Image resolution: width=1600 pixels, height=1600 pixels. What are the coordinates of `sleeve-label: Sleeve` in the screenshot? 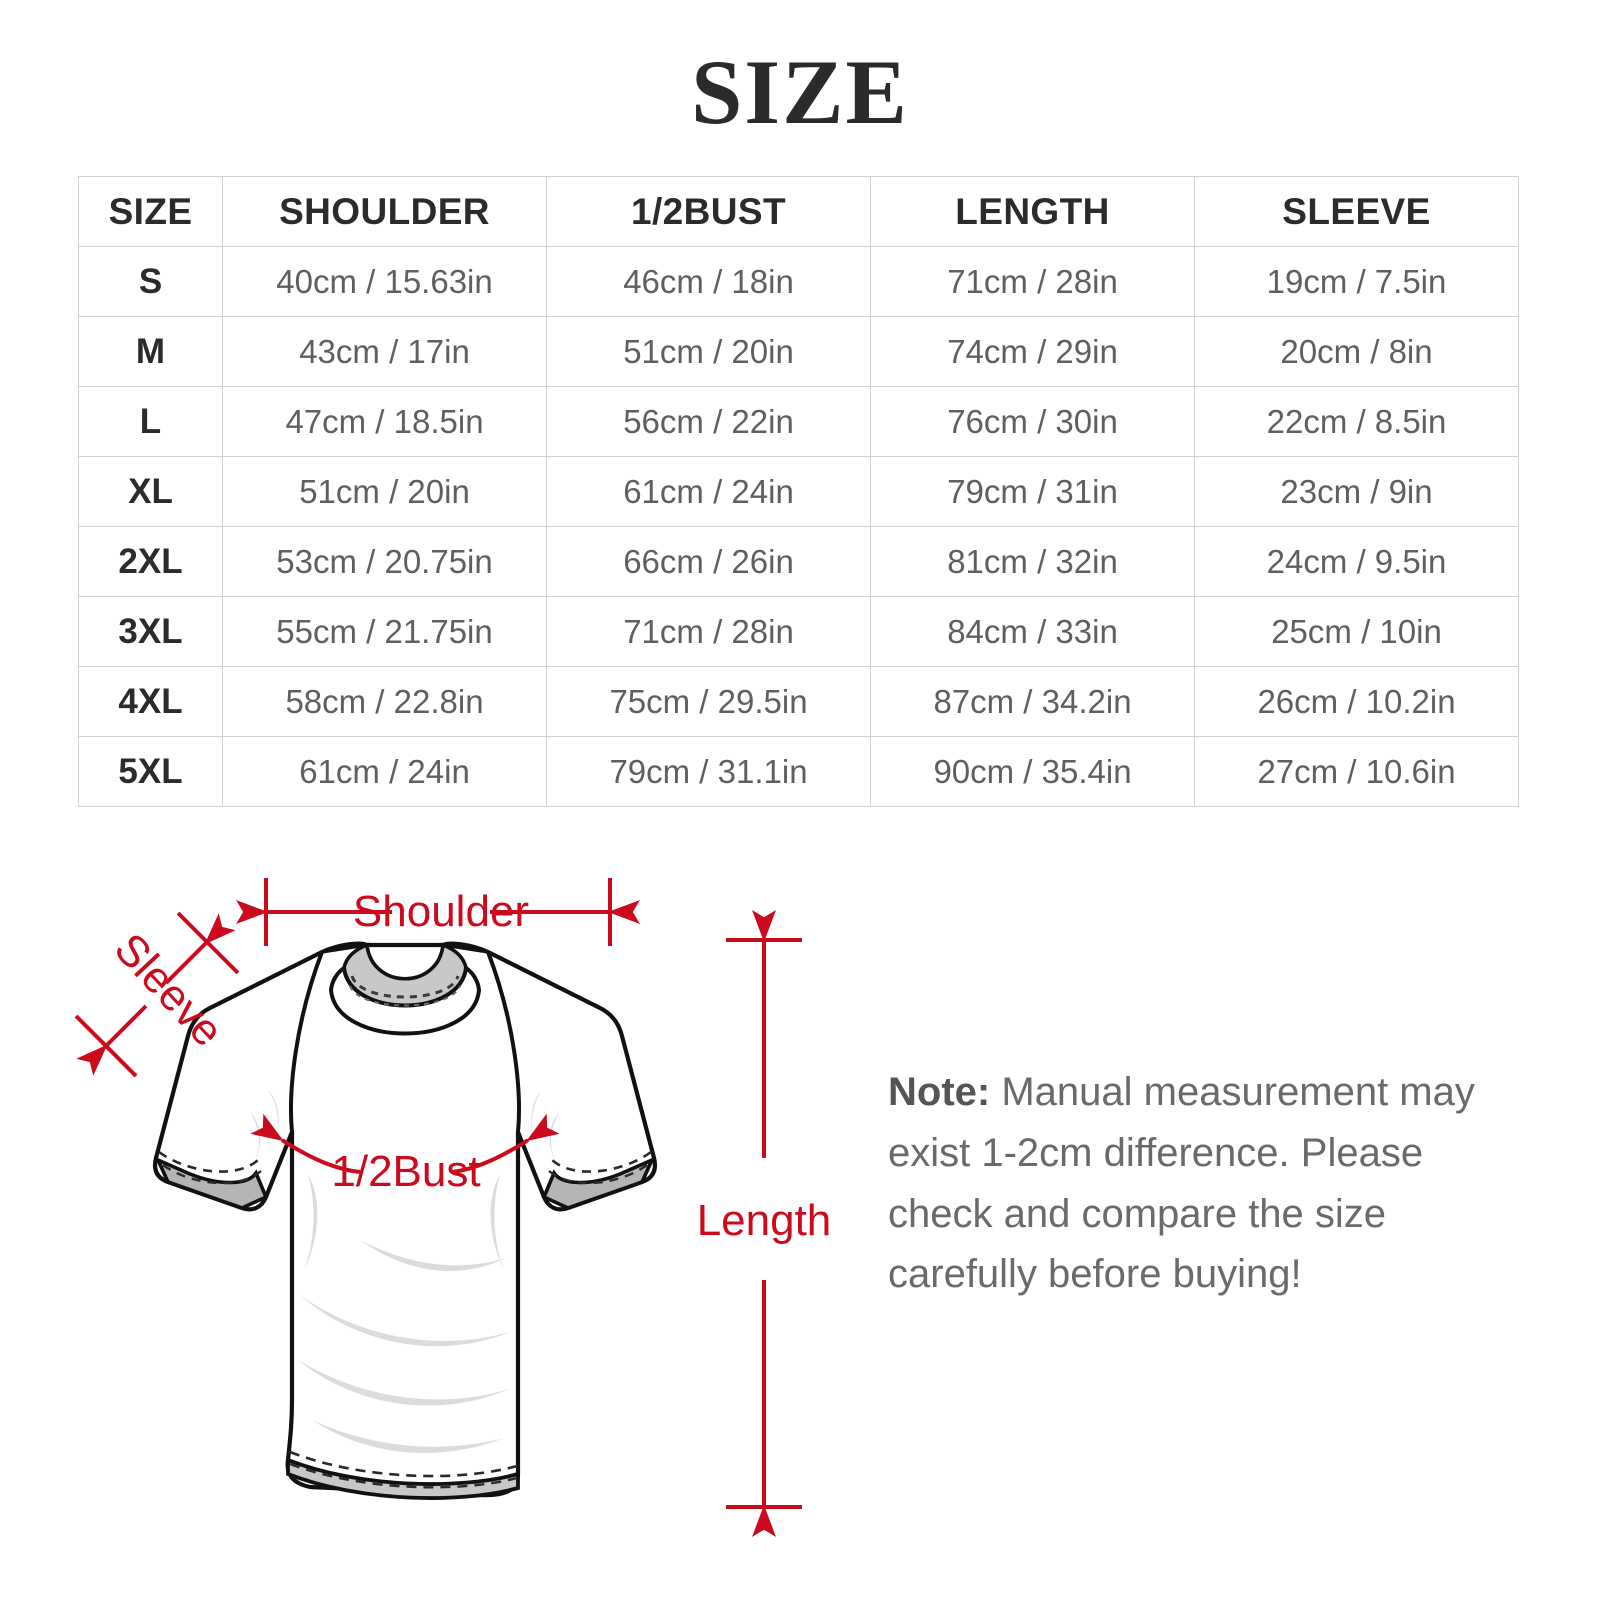 It's located at (169, 990).